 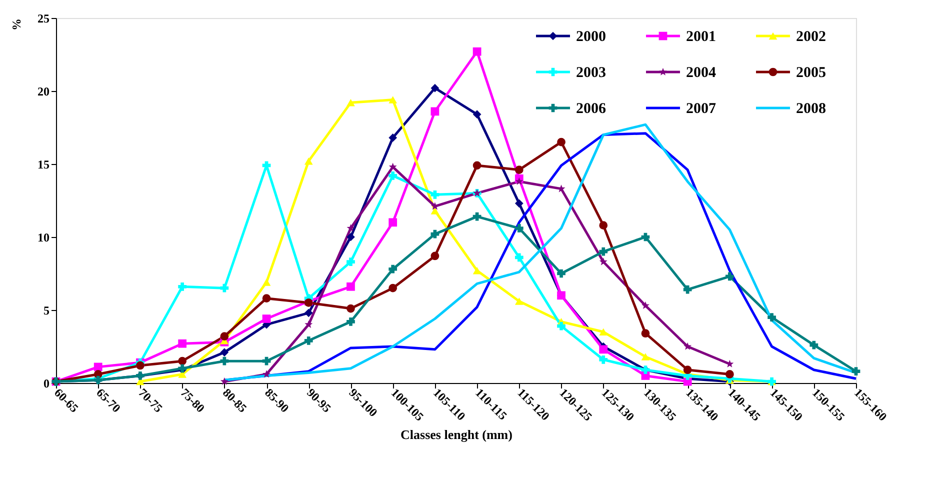 I want to click on y-tick-label: 0, so click(x=47, y=383).